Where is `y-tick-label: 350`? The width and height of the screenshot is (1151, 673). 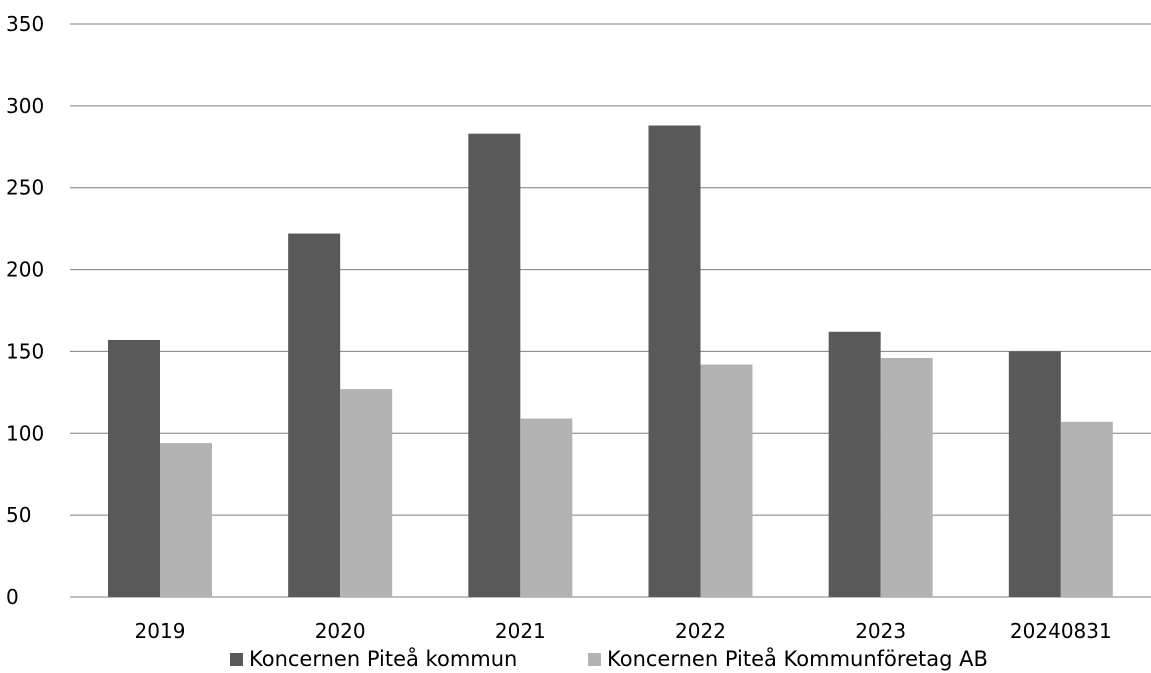
y-tick-label: 350 is located at coordinates (25, 24).